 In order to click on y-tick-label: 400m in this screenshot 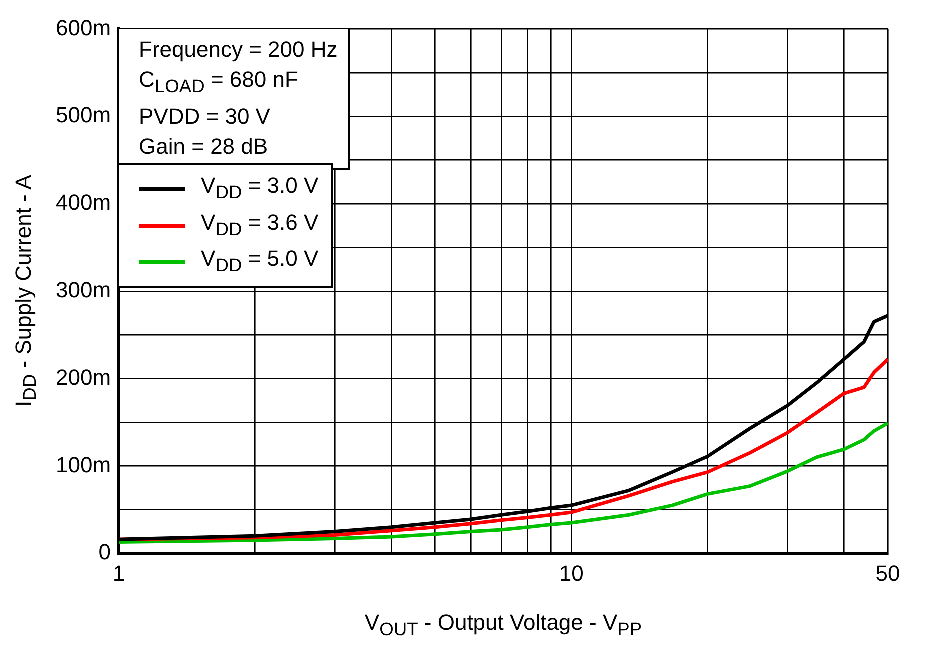, I will do `click(84, 203)`.